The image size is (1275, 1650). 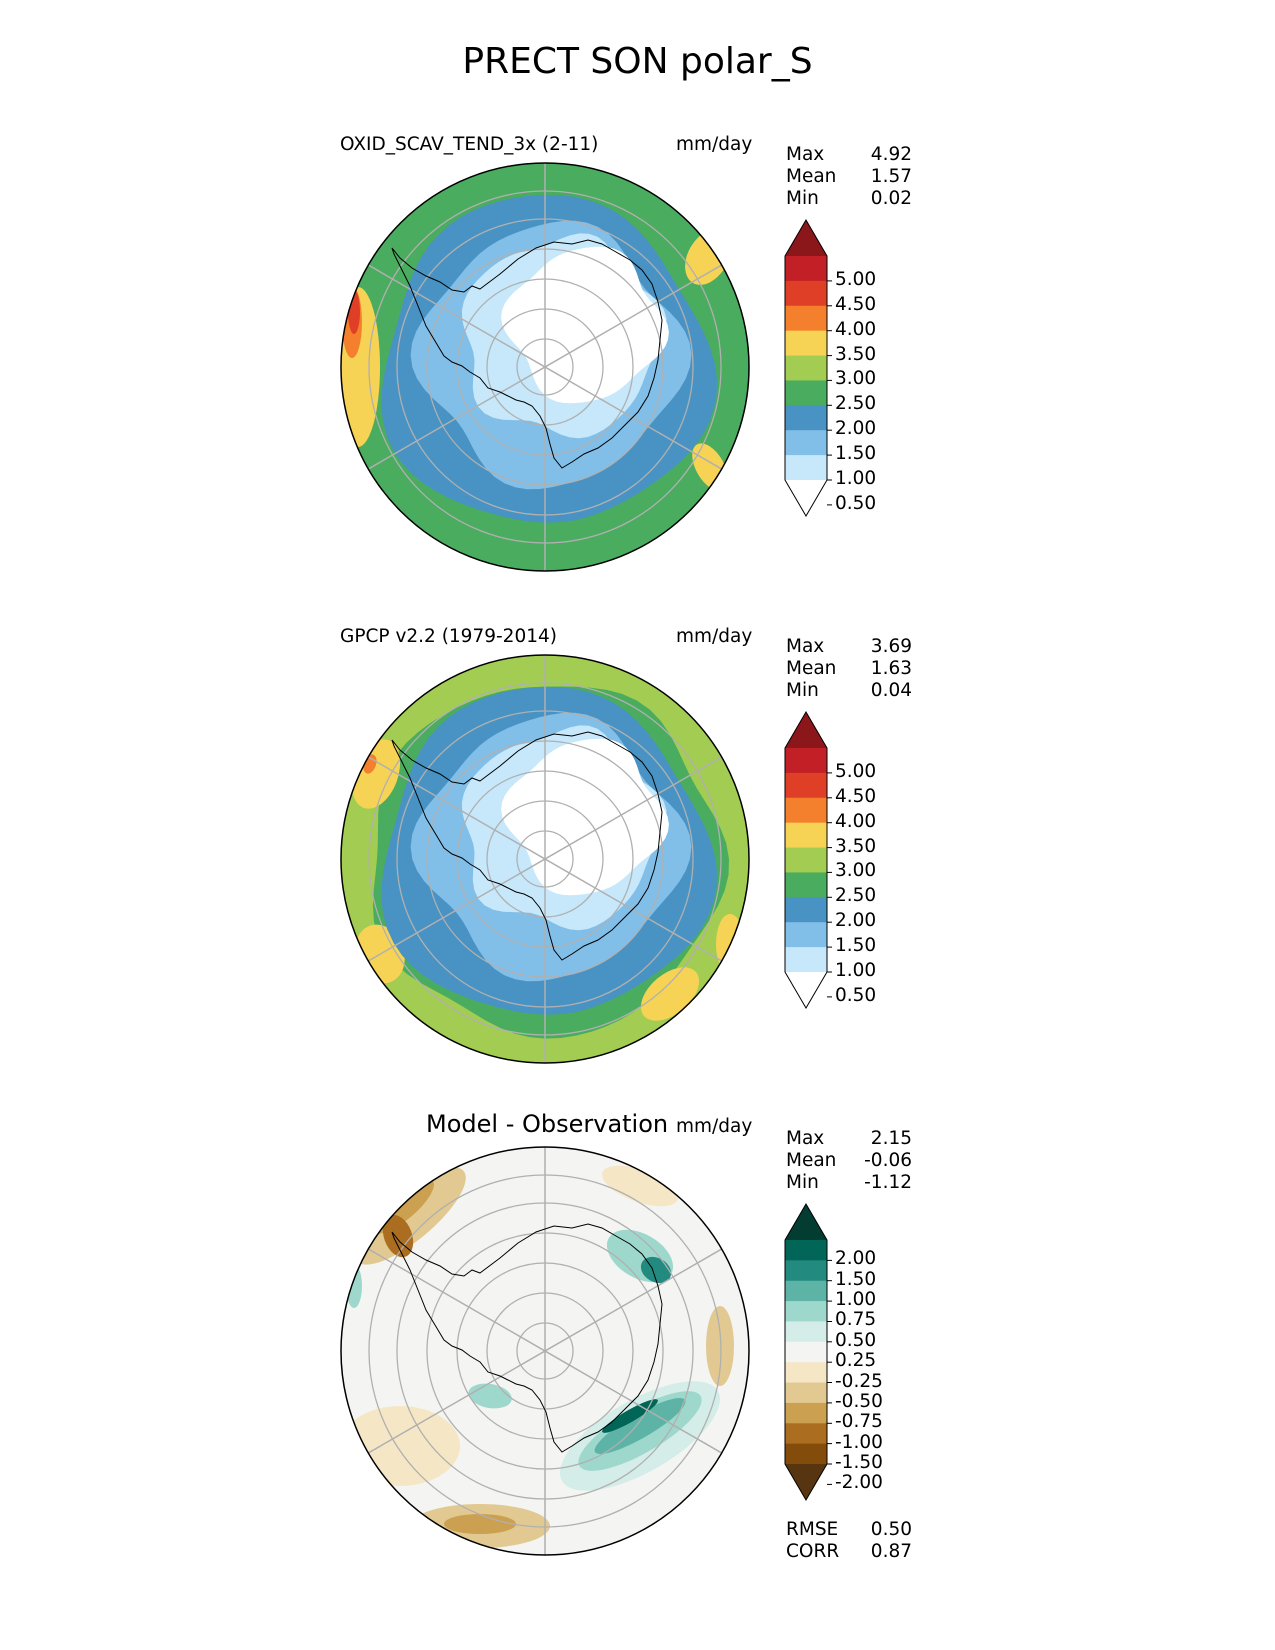 What do you see at coordinates (856, 379) in the screenshot?
I see `colorbar-tick-label: 3.00` at bounding box center [856, 379].